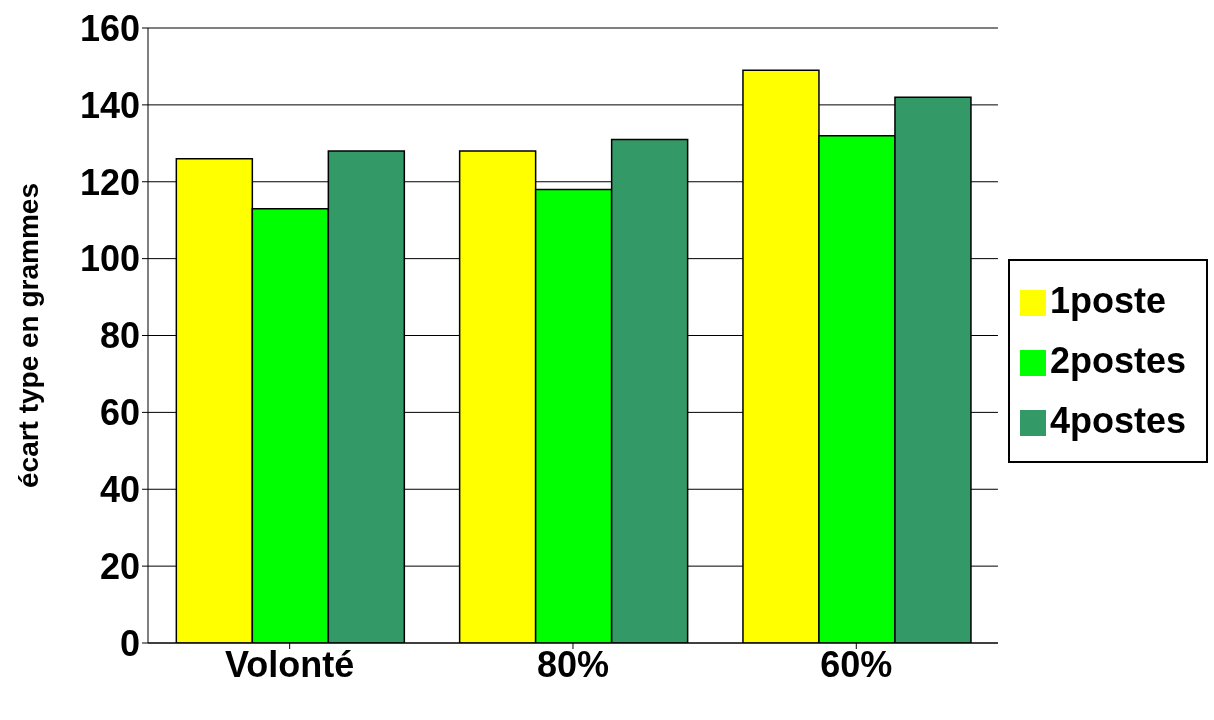  What do you see at coordinates (1107, 300) in the screenshot?
I see `legend-label: 1poste` at bounding box center [1107, 300].